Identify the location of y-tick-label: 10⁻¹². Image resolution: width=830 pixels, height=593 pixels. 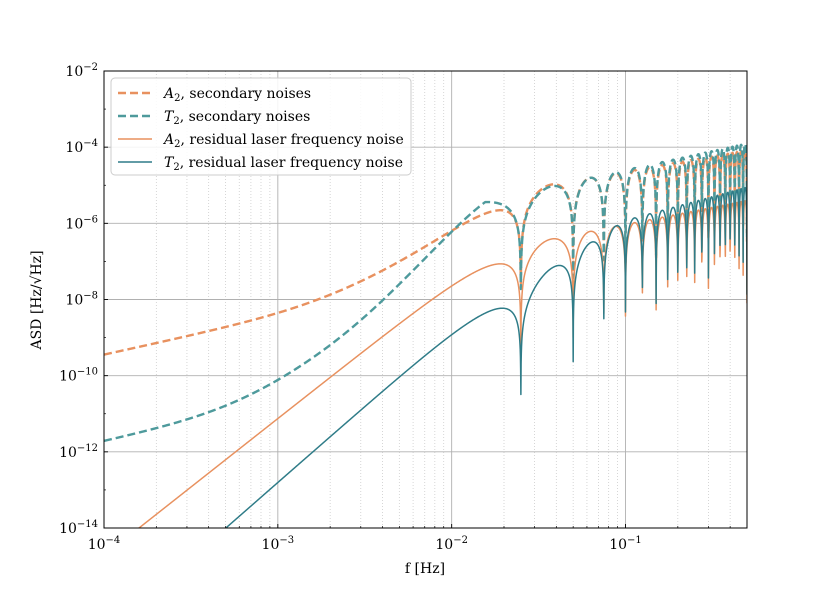
(78, 452).